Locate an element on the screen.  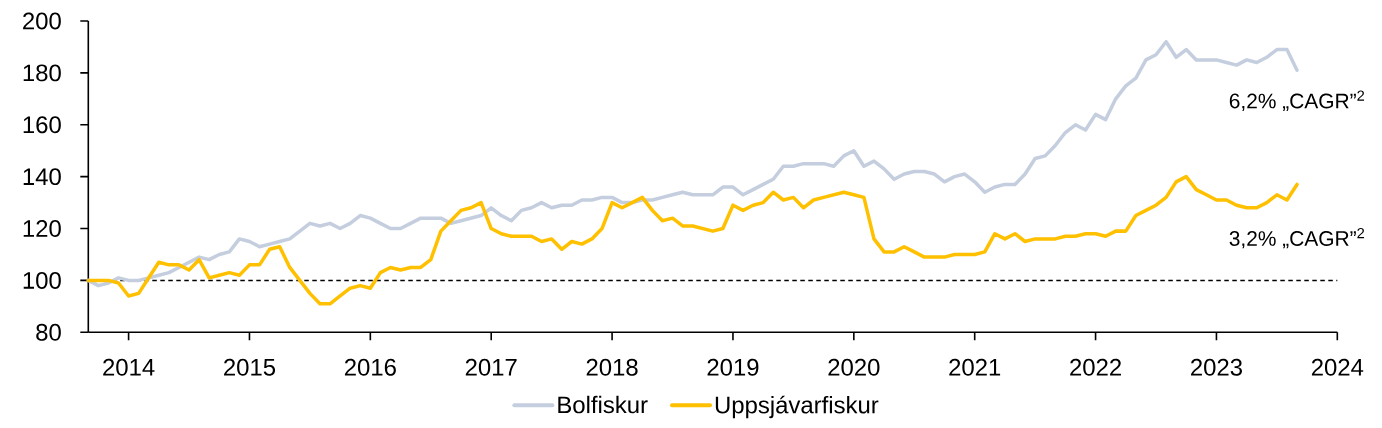
annotation: 6,2% „CAGR”$^{2}$ is located at coordinates (1297, 100).